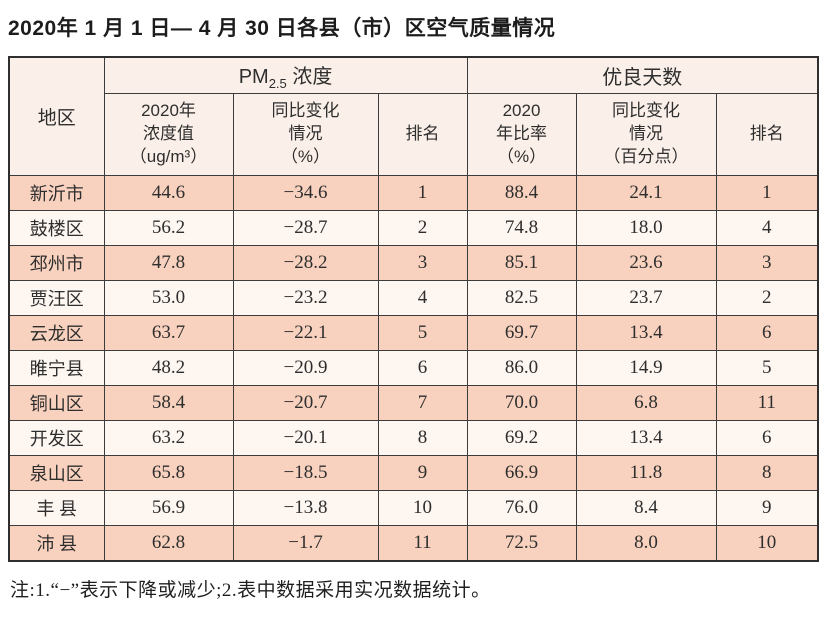  I want to click on good-change-cell: 23.7, so click(646, 298).